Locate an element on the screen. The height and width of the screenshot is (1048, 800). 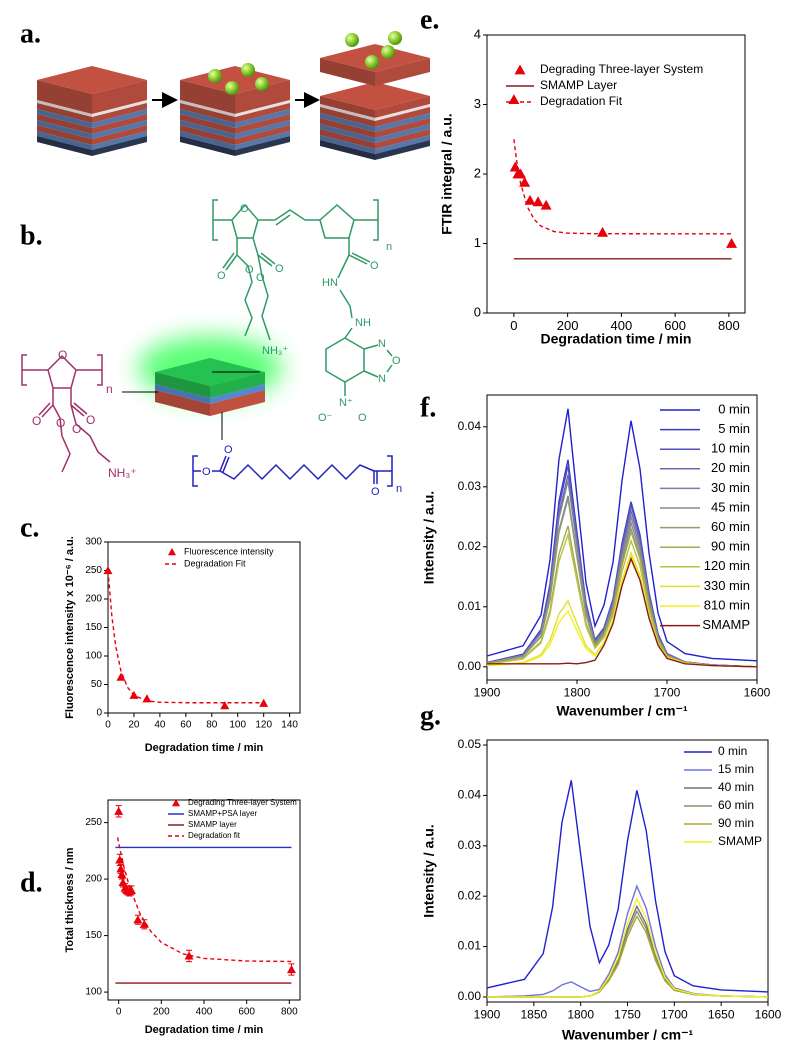
y-tick-label: 2 is located at coordinates (477, 172).